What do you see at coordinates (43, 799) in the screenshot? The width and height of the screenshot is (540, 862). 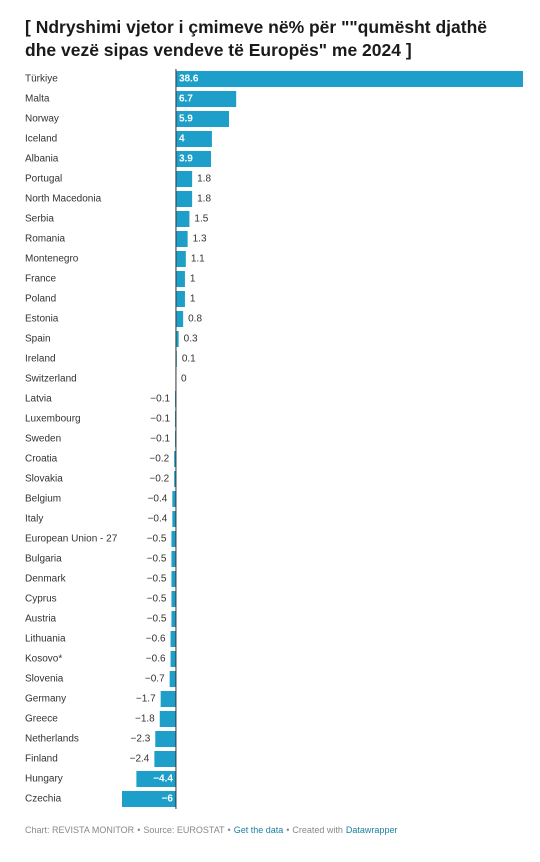 I see `category-label: Czechia` at bounding box center [43, 799].